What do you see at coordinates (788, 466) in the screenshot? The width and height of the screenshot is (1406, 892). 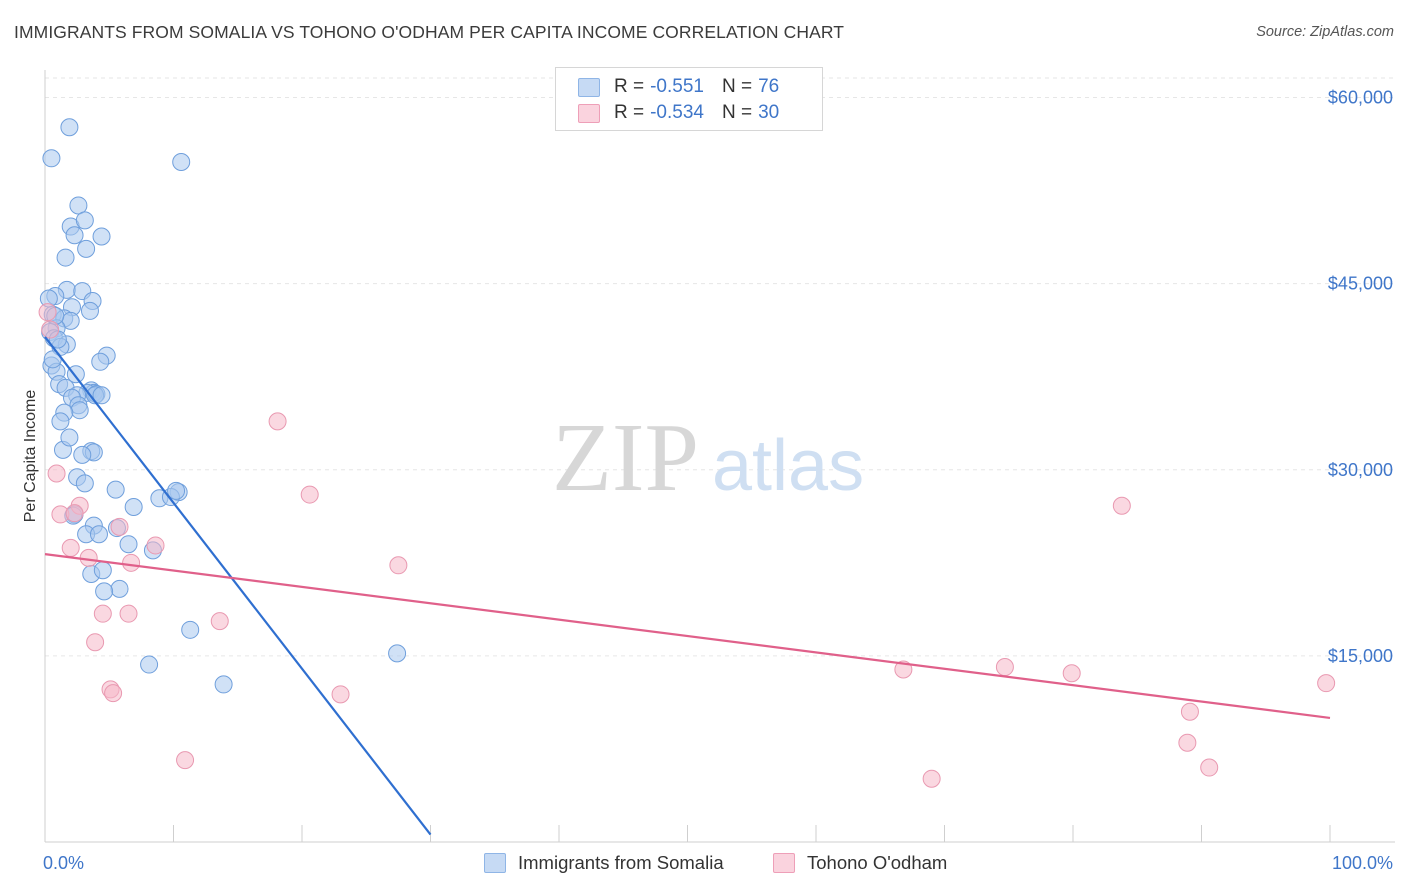 I see `watermark-atlas: atlas` at bounding box center [788, 466].